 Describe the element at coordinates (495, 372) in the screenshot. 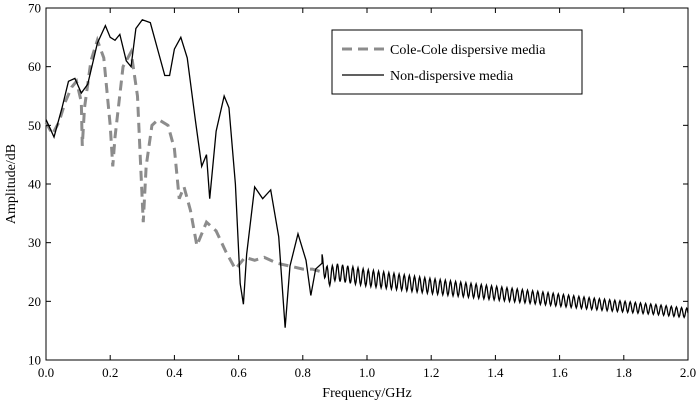

I see `x-tick-label: 1.4` at that location.